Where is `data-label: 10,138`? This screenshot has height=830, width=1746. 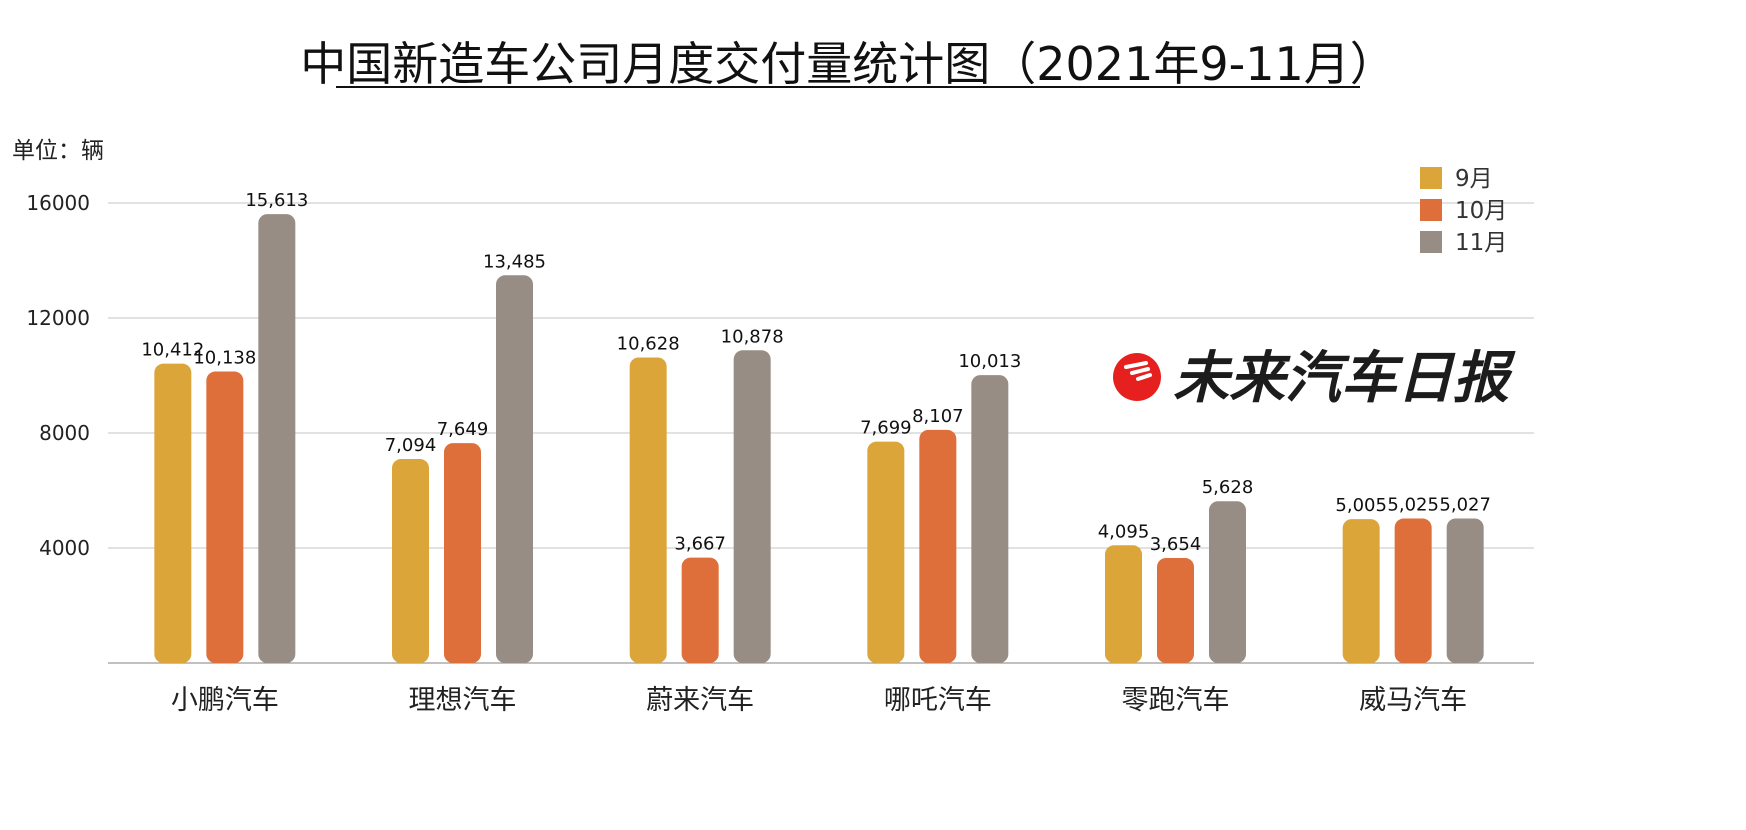 data-label: 10,138 is located at coordinates (224, 358).